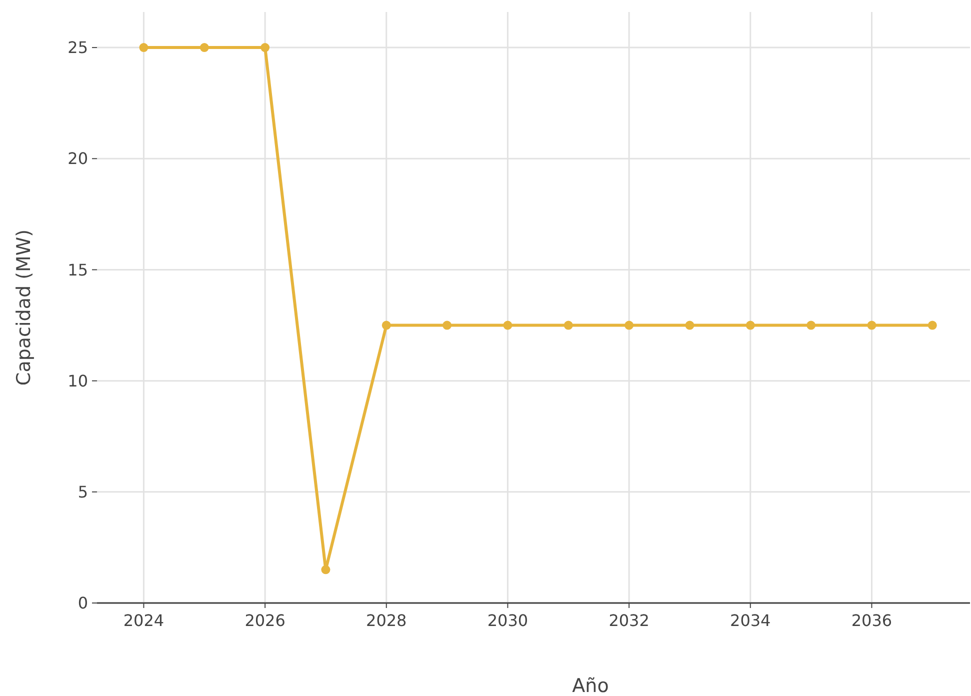 The image size is (971, 696). What do you see at coordinates (386, 620) in the screenshot?
I see `x-tick-label: 2028` at bounding box center [386, 620].